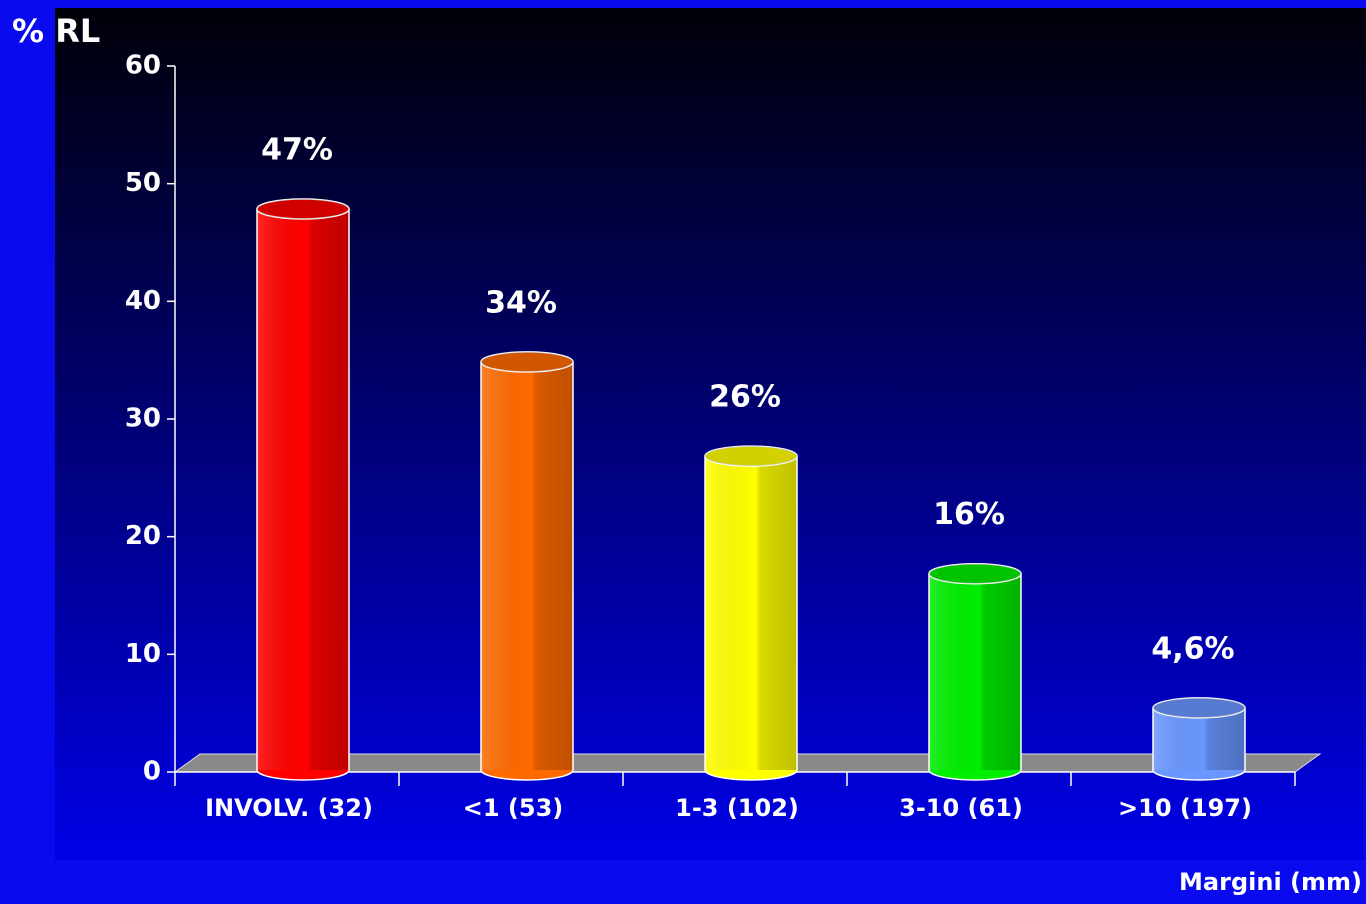 The image size is (1366, 904). I want to click on value-label: 34%, so click(521, 302).